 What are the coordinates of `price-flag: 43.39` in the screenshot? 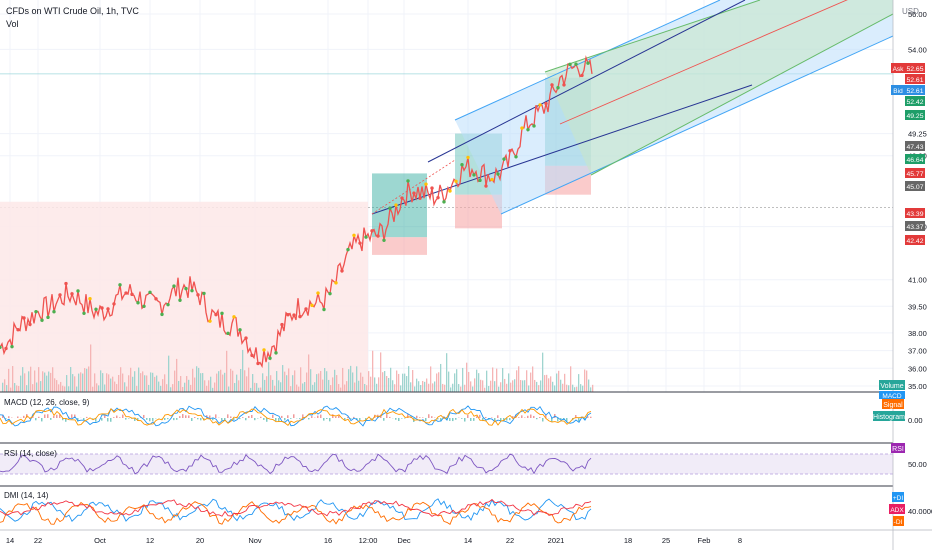 It's located at (915, 213).